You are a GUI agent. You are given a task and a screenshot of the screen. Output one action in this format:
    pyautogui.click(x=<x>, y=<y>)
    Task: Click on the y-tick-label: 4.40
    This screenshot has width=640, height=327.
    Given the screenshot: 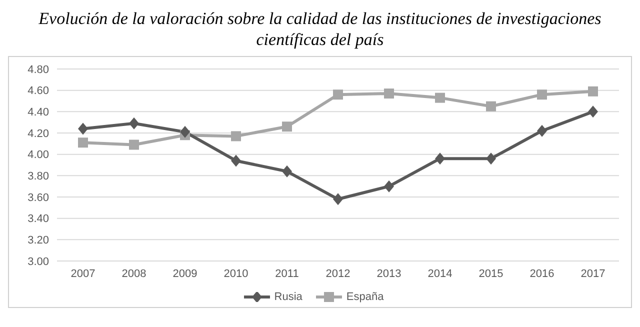 What is the action you would take?
    pyautogui.click(x=38, y=112)
    